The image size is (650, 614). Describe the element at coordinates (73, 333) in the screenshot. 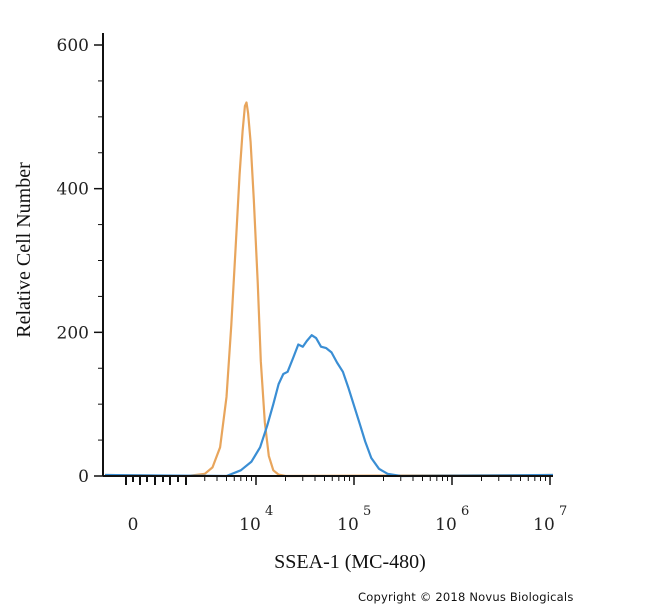

I see `y-tick-label: 200` at that location.